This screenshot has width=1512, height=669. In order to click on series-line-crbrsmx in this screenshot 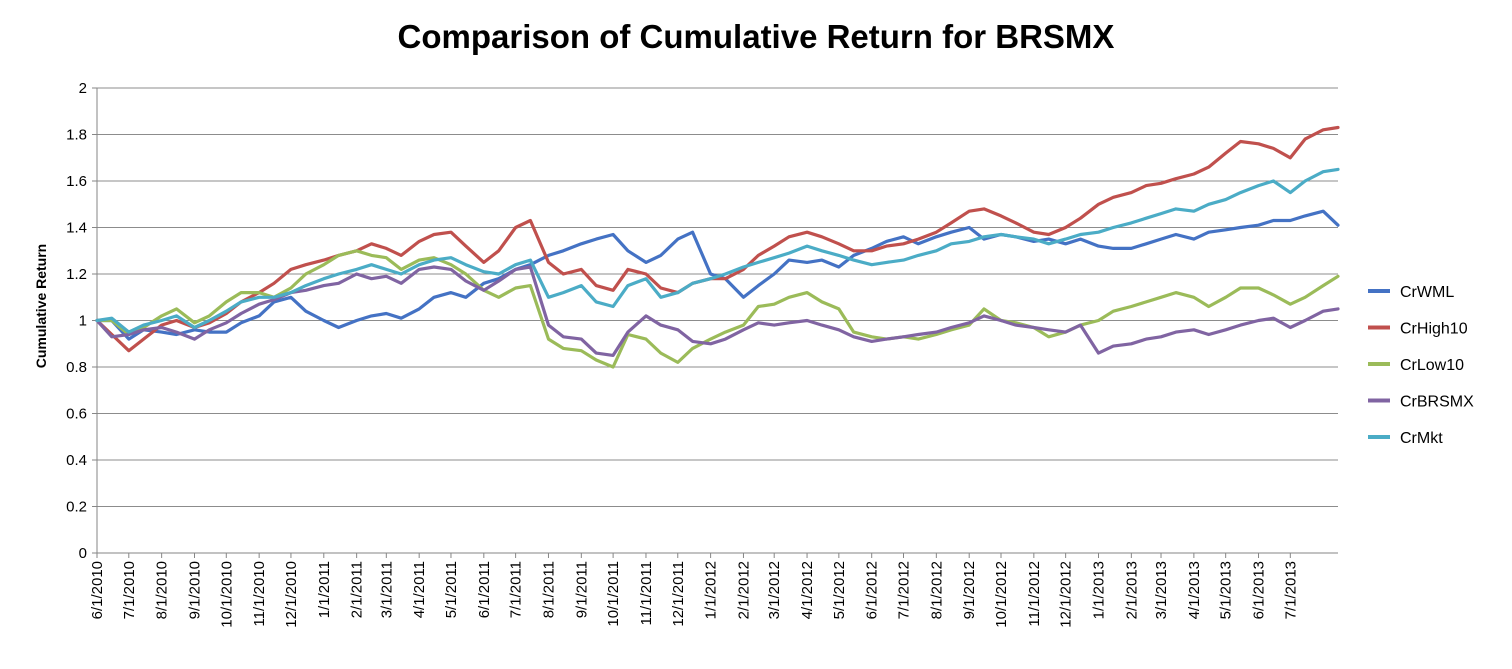, I will do `click(717, 311)`.